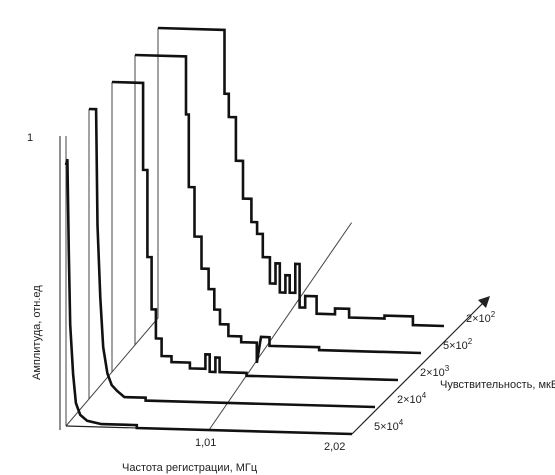  I want to click on z-axis-label: Чувствительность, мкВ, so click(497, 385).